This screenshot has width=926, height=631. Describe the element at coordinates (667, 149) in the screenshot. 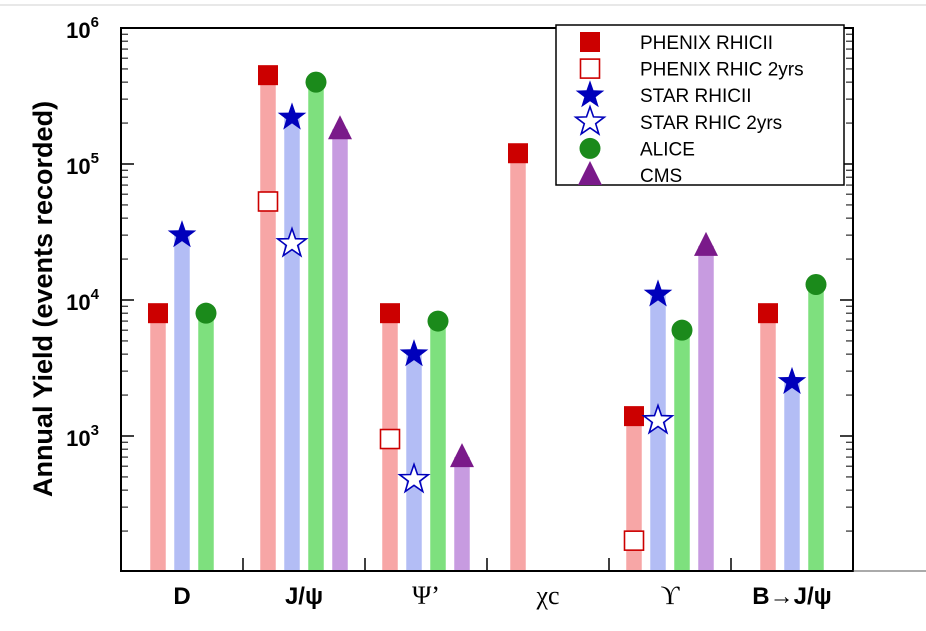

I see `legend-label: ALICE` at that location.